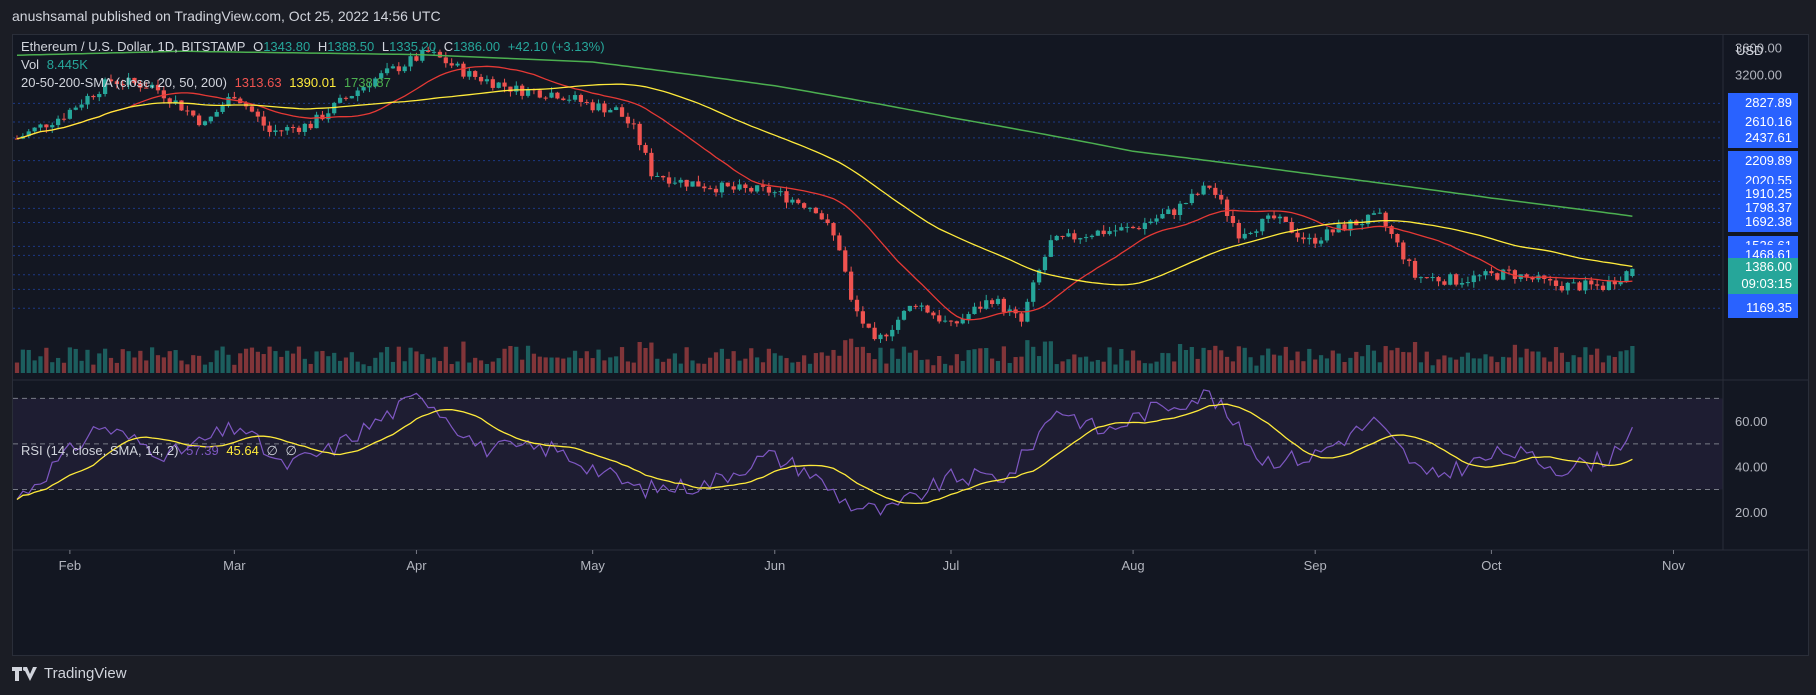 The image size is (1816, 695). I want to click on time-label-jul: Jul, so click(951, 565).